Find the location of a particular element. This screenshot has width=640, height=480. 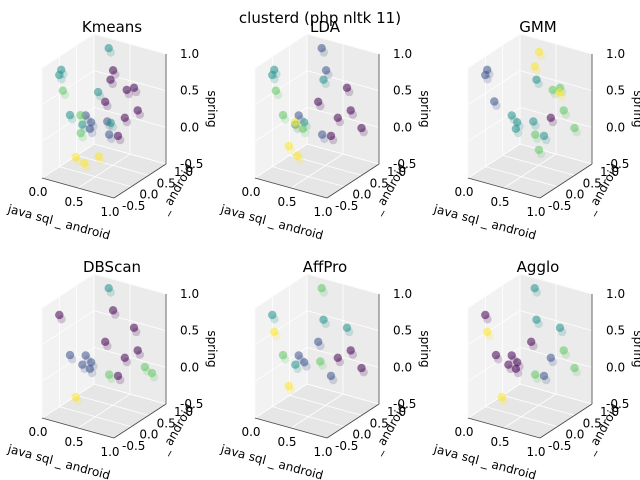

z-axis-label: spring is located at coordinates (635, 108).